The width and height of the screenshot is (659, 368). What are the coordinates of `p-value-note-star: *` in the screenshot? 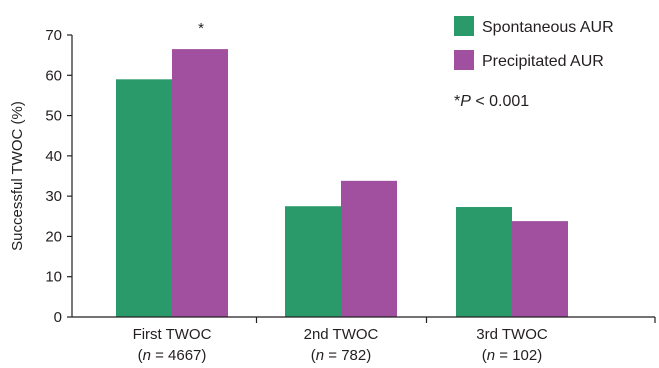 It's located at (457, 101).